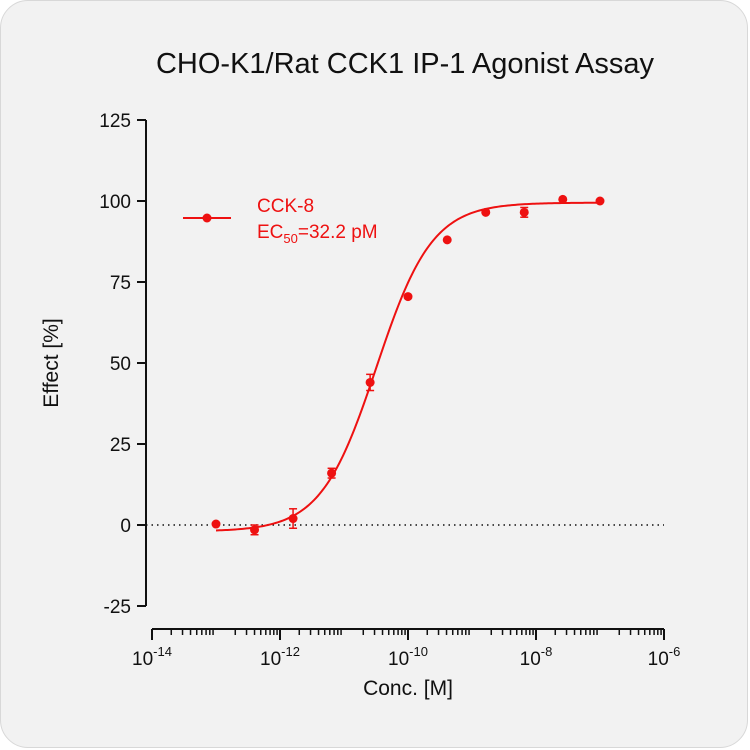  What do you see at coordinates (115, 202) in the screenshot?
I see `y-tick-label: 100` at bounding box center [115, 202].